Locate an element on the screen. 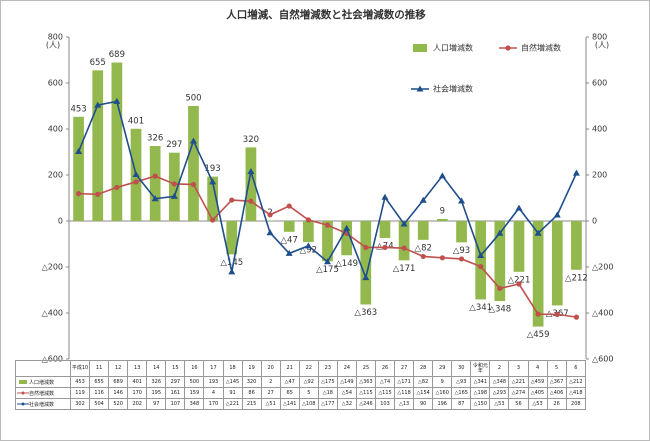  value-cell: 161 is located at coordinates (175, 393).